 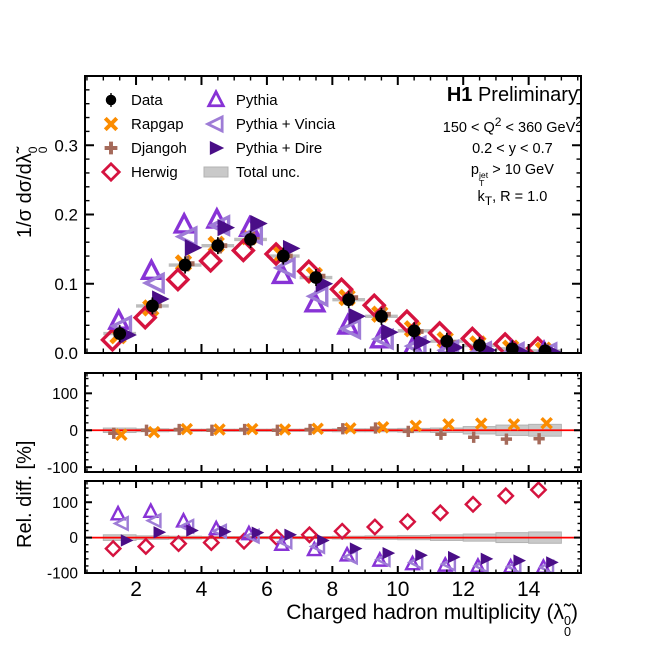 What do you see at coordinates (512, 125) in the screenshot?
I see `q2-range: 150 < Q2 < 360 GeV2` at bounding box center [512, 125].